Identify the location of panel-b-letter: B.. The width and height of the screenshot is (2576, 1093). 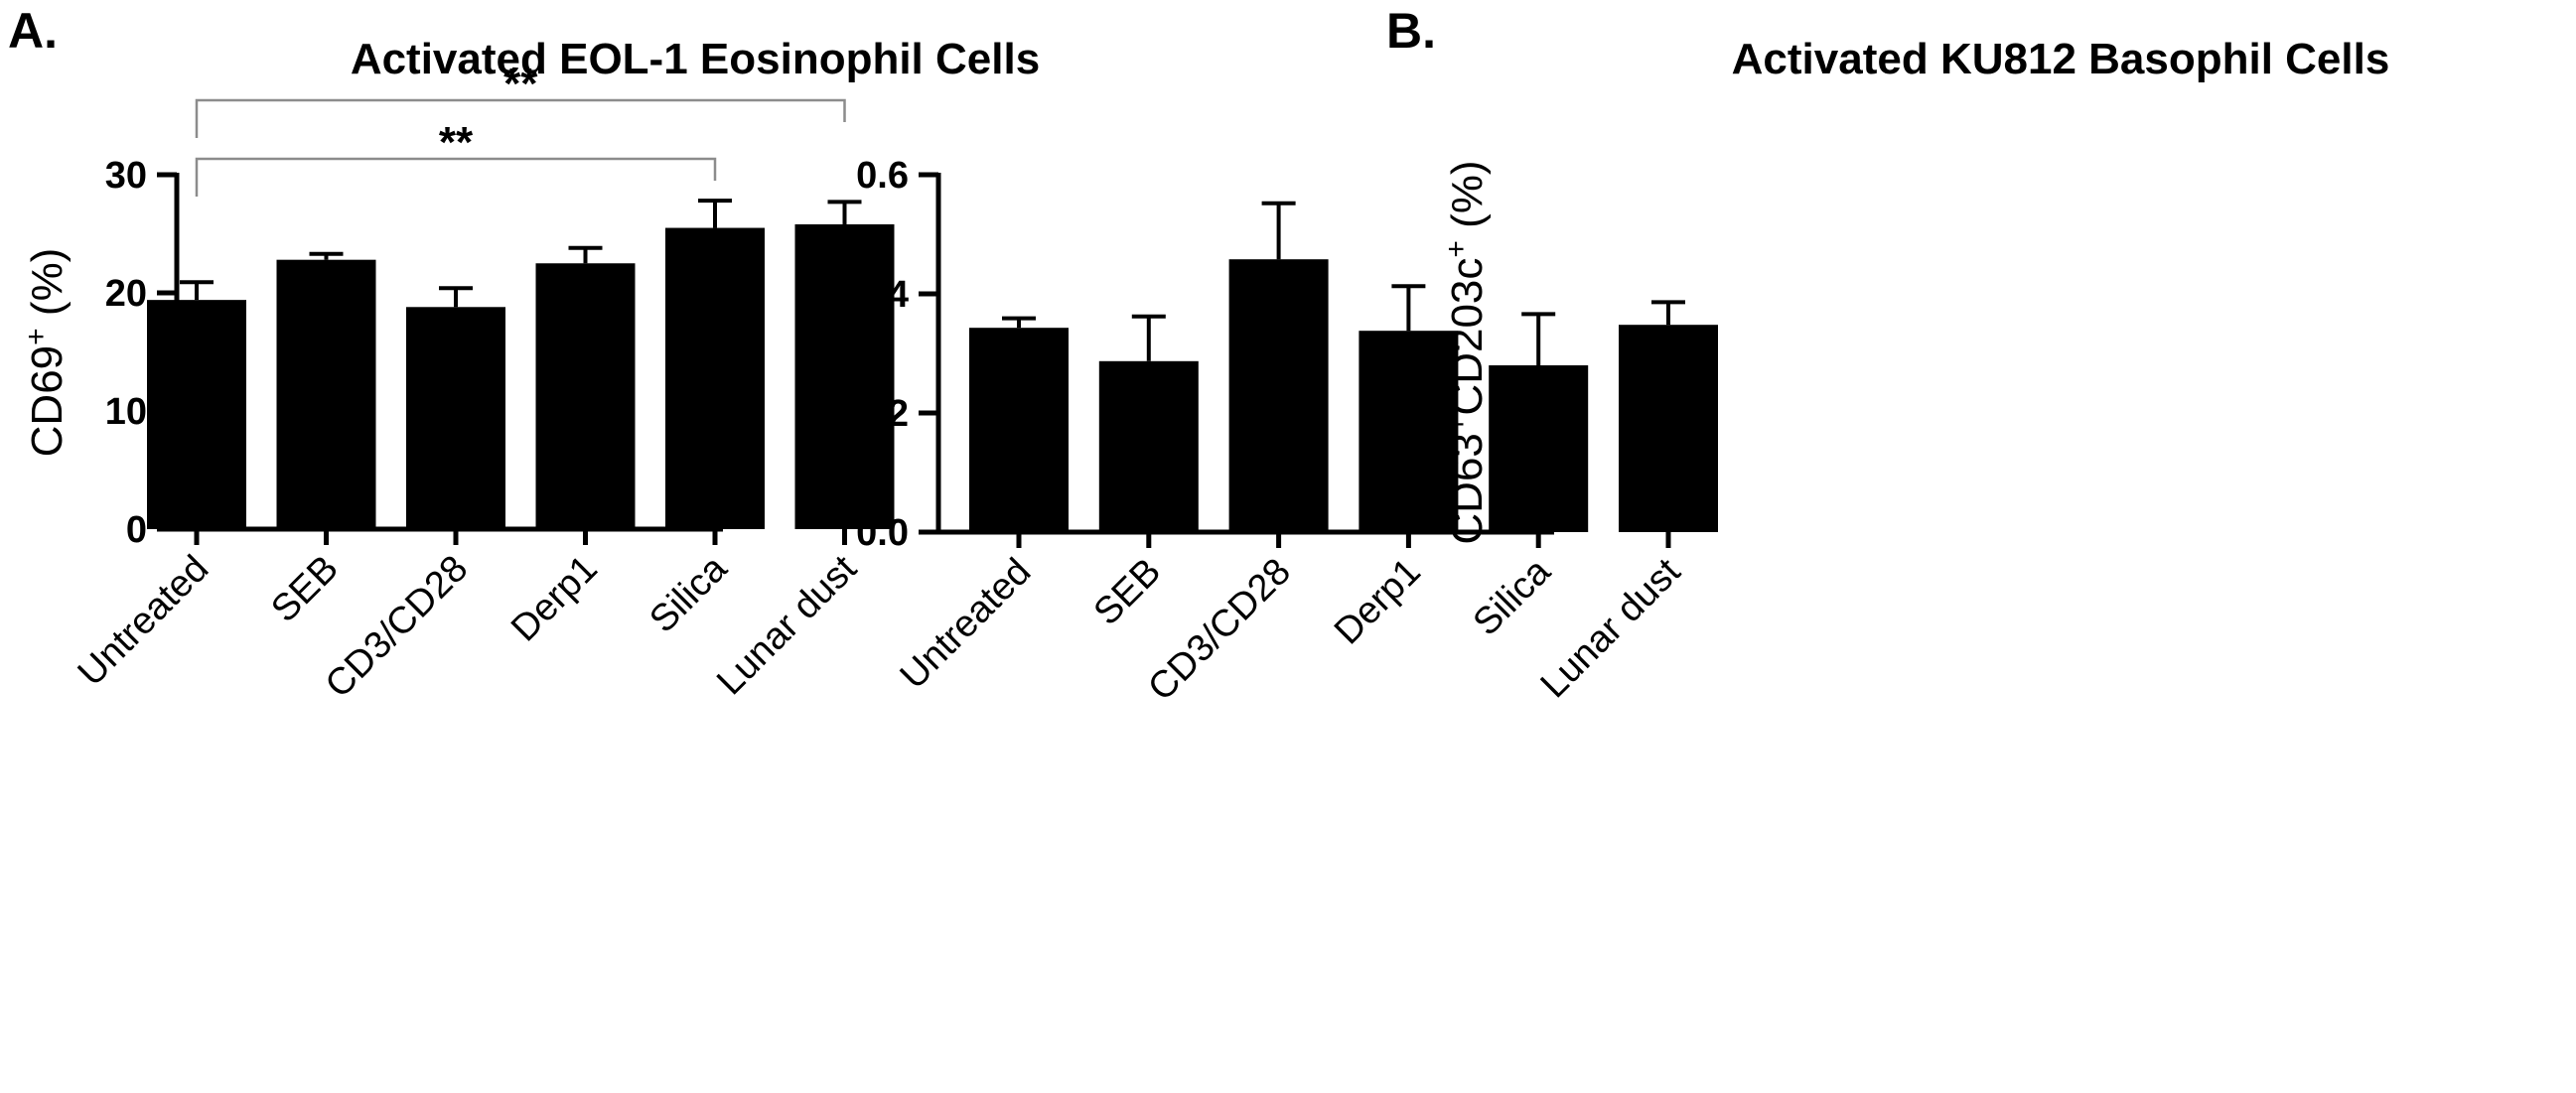
(1411, 31).